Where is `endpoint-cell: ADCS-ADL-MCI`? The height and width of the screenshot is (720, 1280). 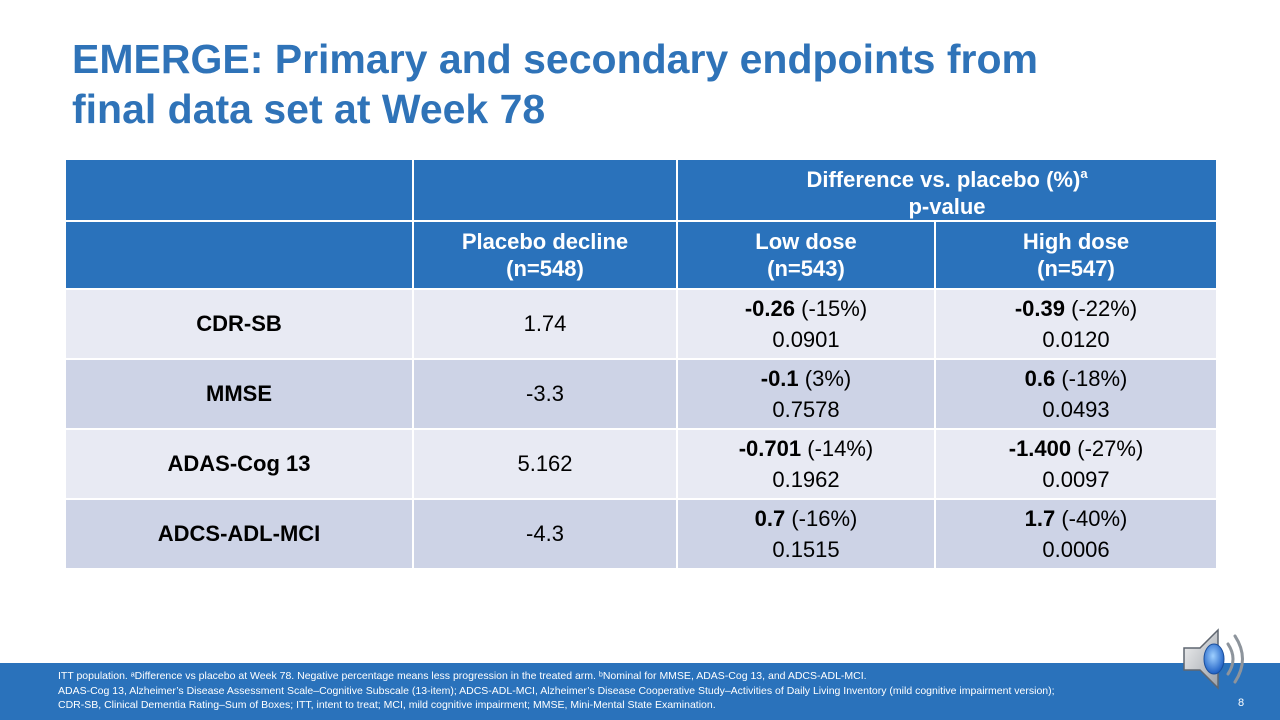
endpoint-cell: ADCS-ADL-MCI is located at coordinates (239, 534).